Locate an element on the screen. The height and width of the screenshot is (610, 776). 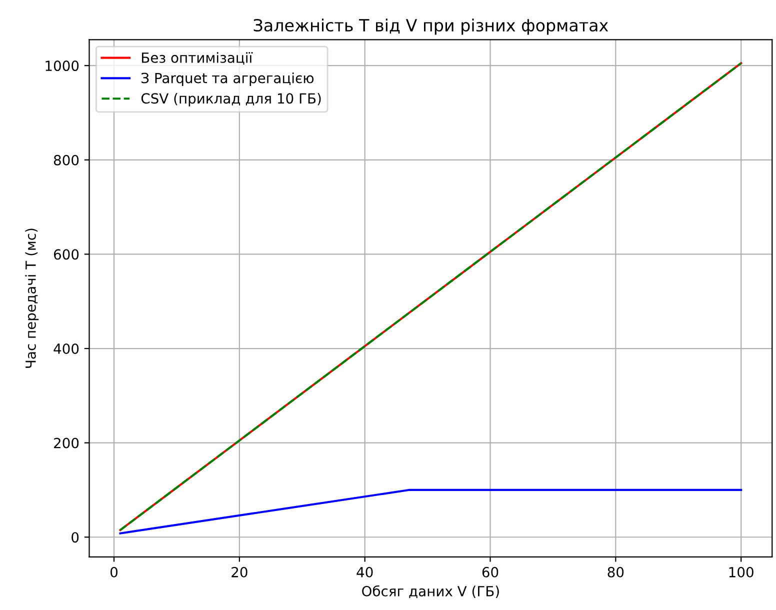
legend-label: Без оптимізації is located at coordinates (197, 58).